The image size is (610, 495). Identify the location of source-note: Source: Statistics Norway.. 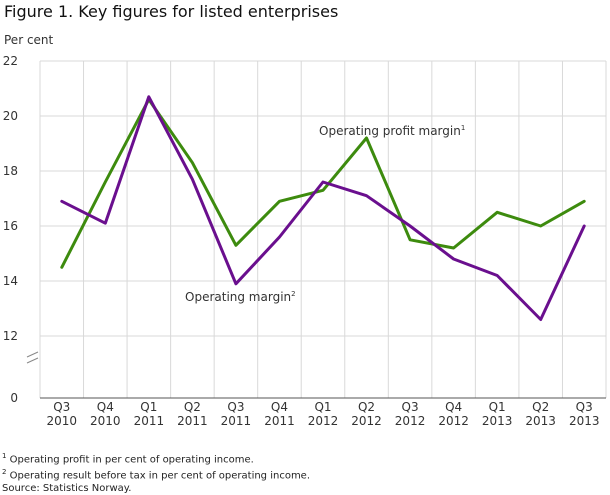
(67, 488).